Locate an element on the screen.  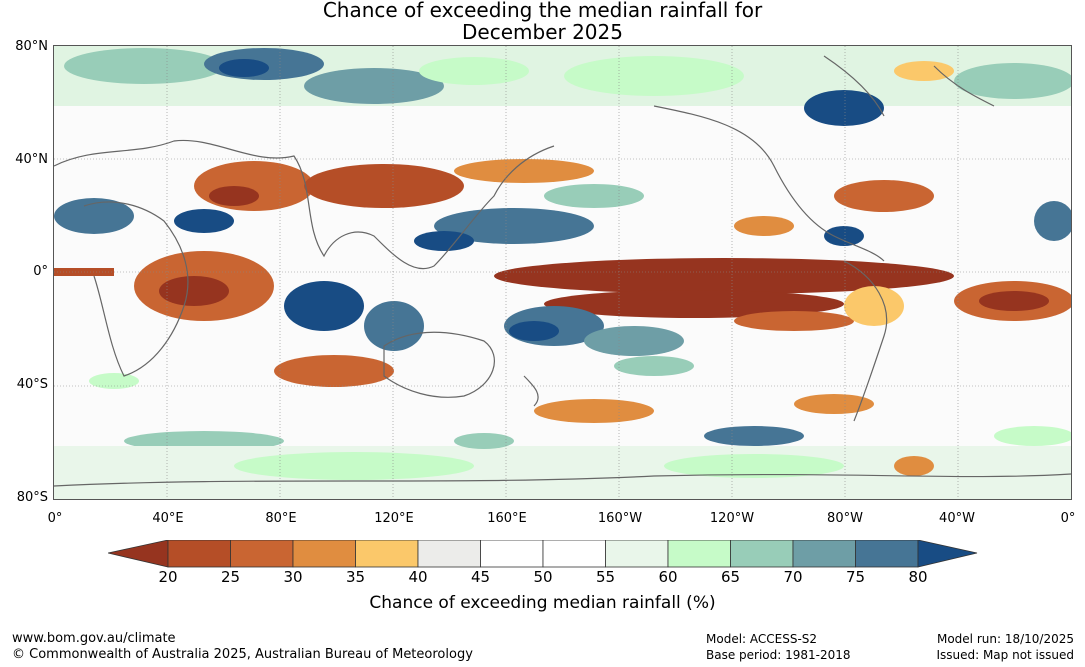
colorbar-tick: 20 is located at coordinates (168, 577).